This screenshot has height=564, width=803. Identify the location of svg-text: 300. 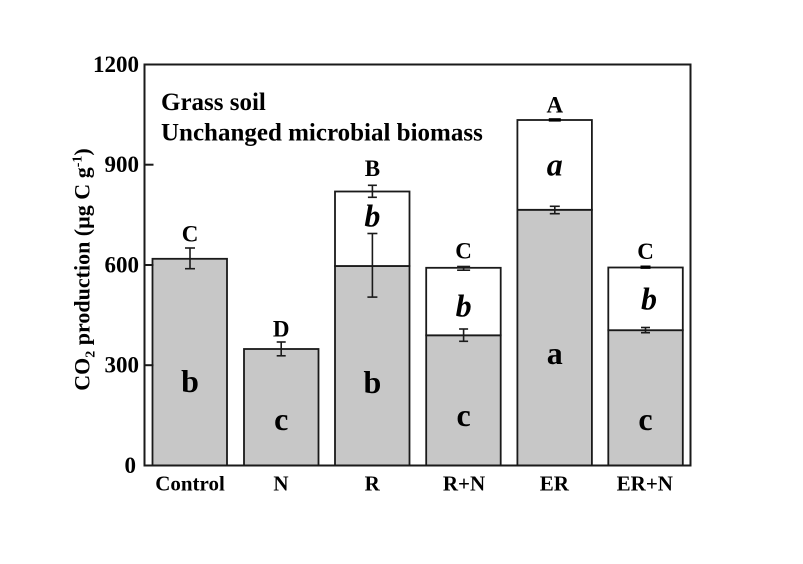
(122, 365).